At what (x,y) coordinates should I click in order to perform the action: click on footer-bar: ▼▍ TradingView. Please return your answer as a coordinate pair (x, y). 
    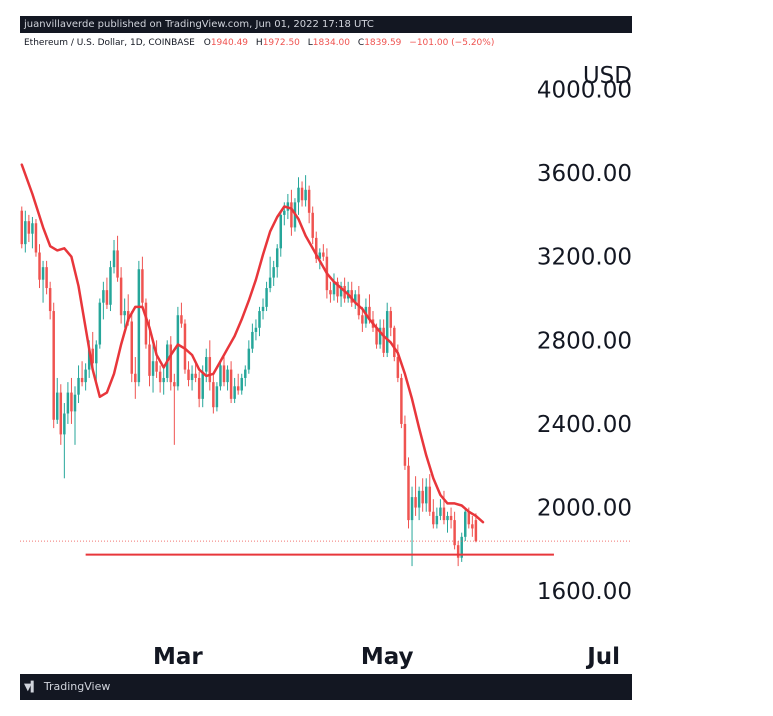
    Looking at the image, I should click on (326, 687).